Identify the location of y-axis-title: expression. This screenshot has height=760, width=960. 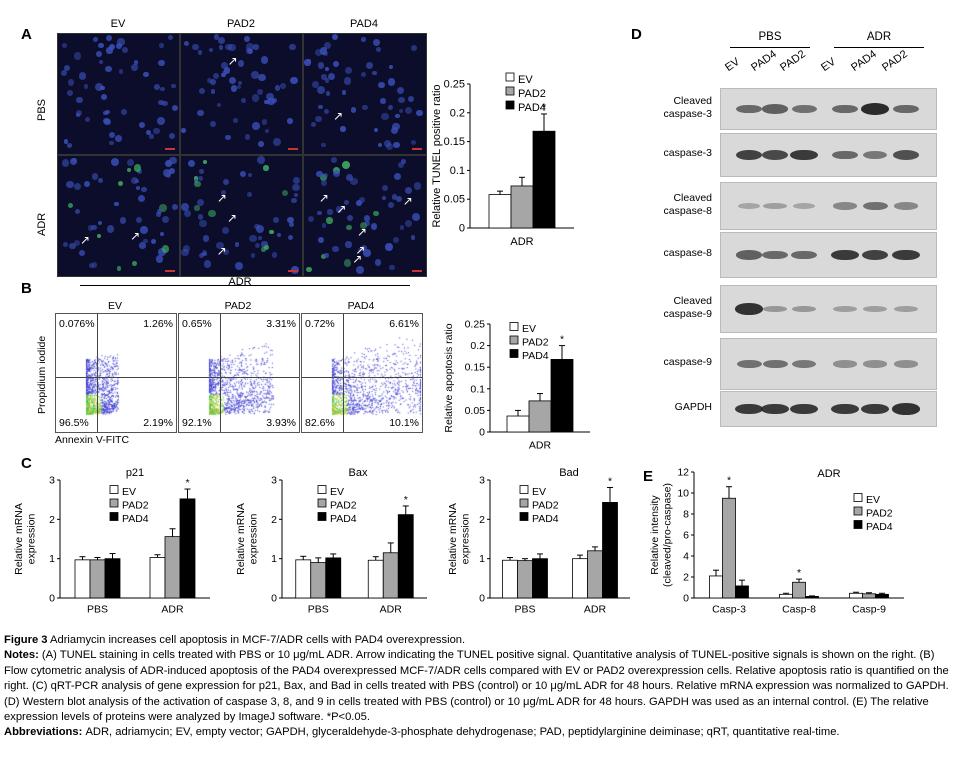
(466, 538).